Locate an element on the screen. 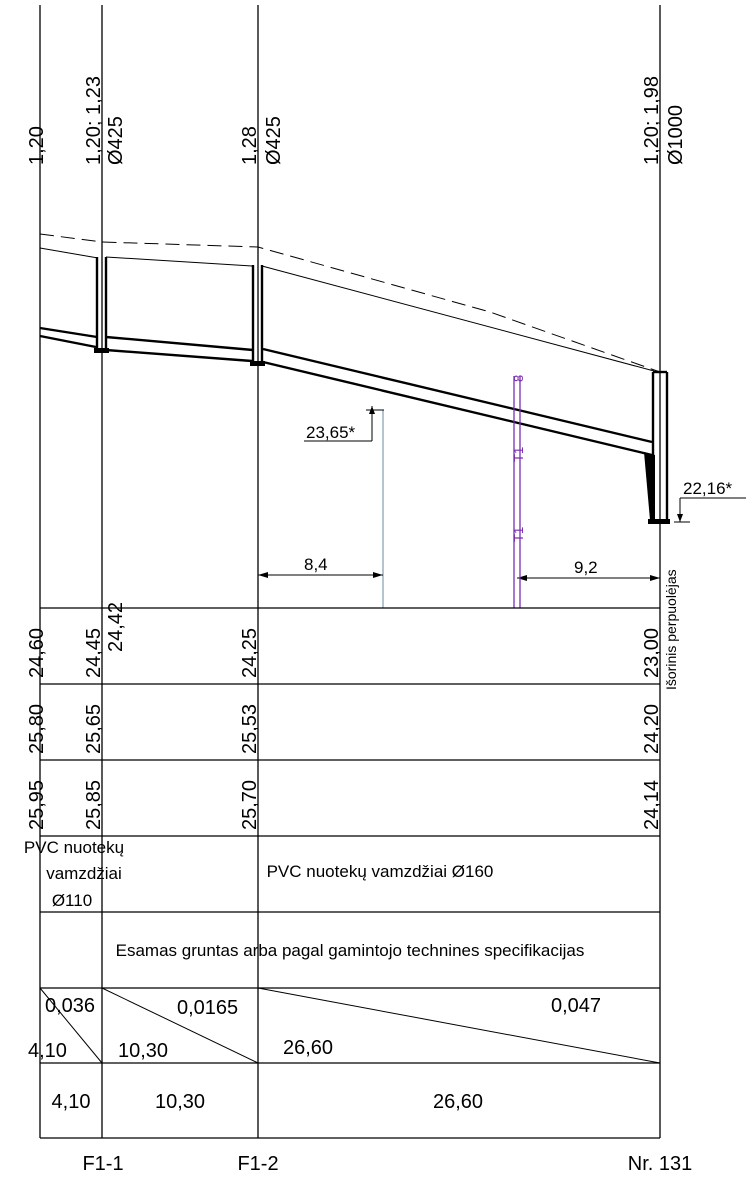 This screenshot has width=754, height=1178. utility-crossing is located at coordinates (517, 492).